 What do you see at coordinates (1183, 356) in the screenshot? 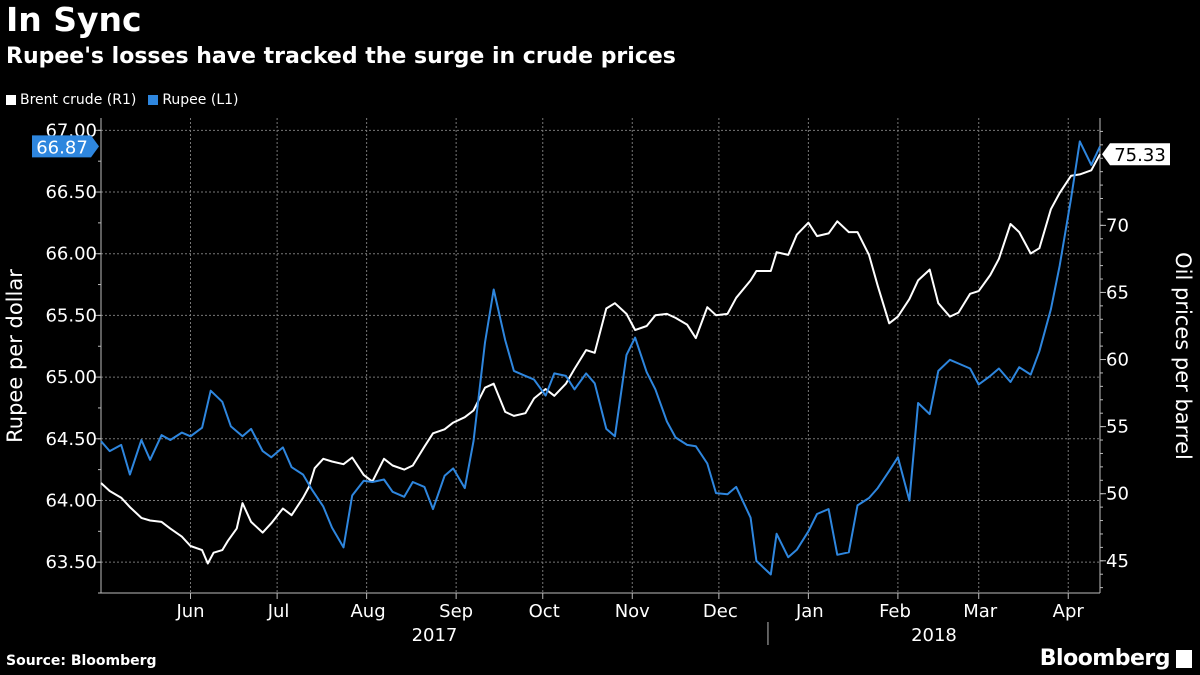
I see `right-axis-title: Oil prices per barrel` at bounding box center [1183, 356].